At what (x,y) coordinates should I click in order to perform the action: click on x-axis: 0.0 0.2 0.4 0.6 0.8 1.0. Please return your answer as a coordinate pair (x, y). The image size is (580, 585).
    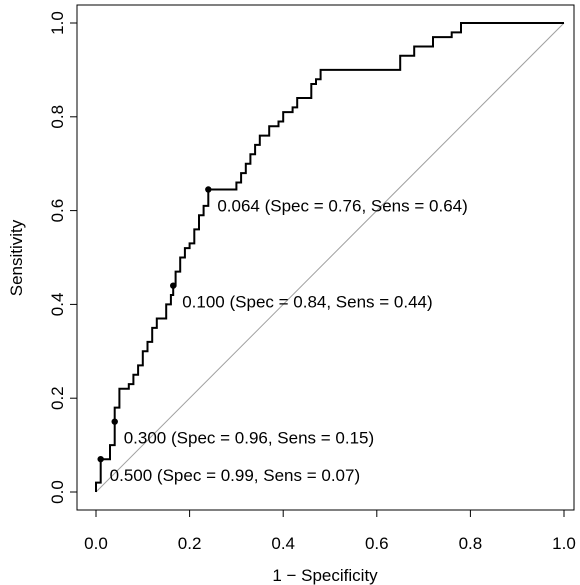
    Looking at the image, I should click on (330, 531).